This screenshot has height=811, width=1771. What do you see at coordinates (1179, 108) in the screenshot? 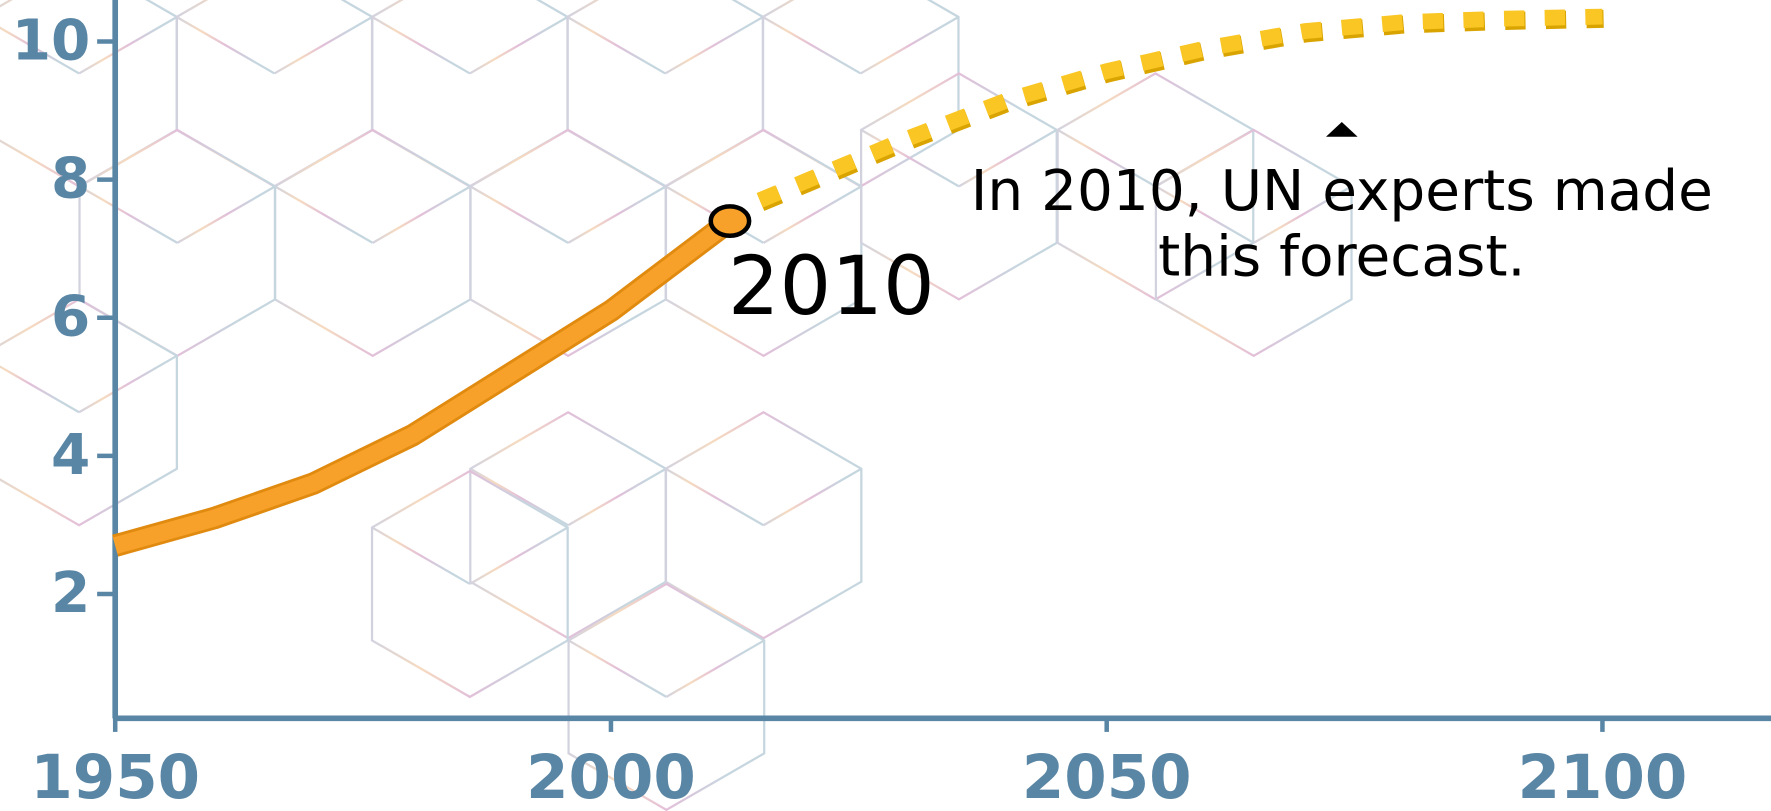
I see `forecast-line` at bounding box center [1179, 108].